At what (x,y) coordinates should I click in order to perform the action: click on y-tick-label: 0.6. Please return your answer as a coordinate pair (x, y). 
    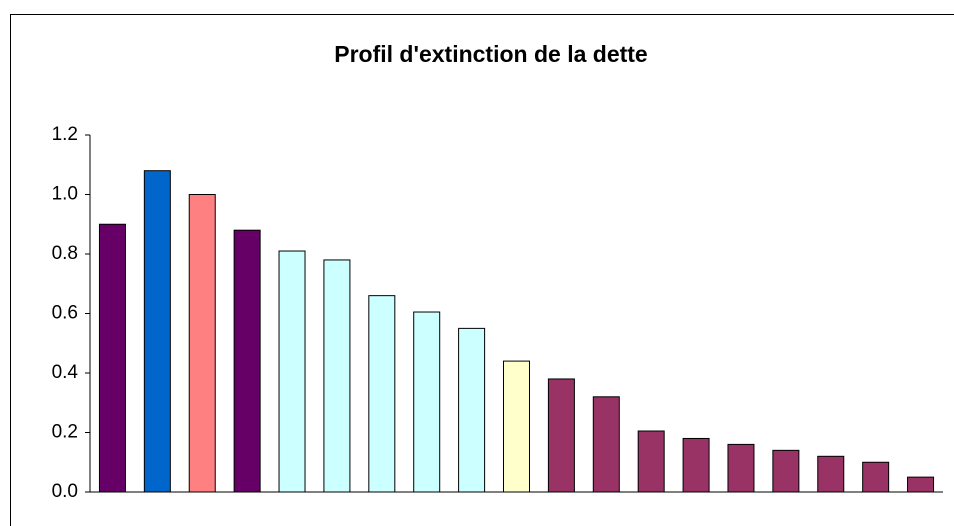
    Looking at the image, I should click on (65, 313).